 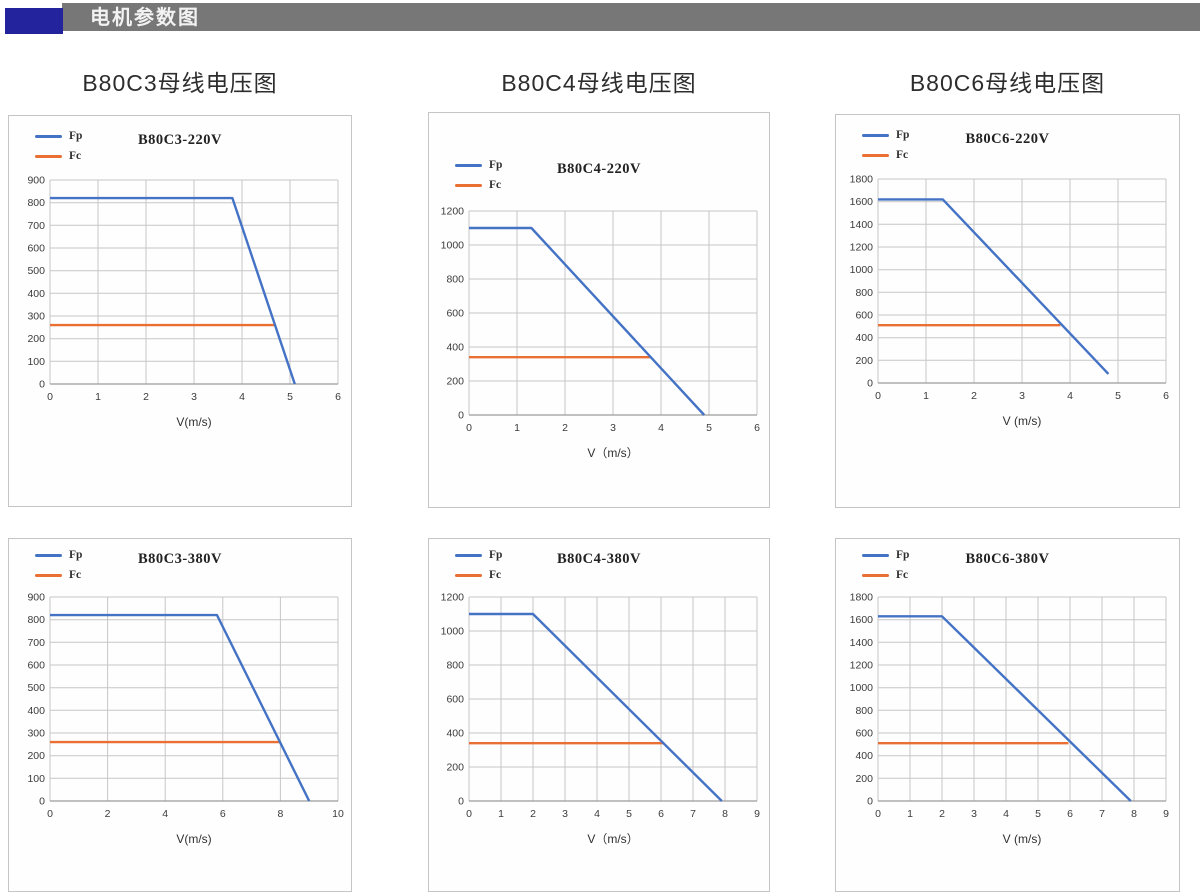 What do you see at coordinates (861, 180) in the screenshot?
I see `svg-text: 1800` at bounding box center [861, 180].